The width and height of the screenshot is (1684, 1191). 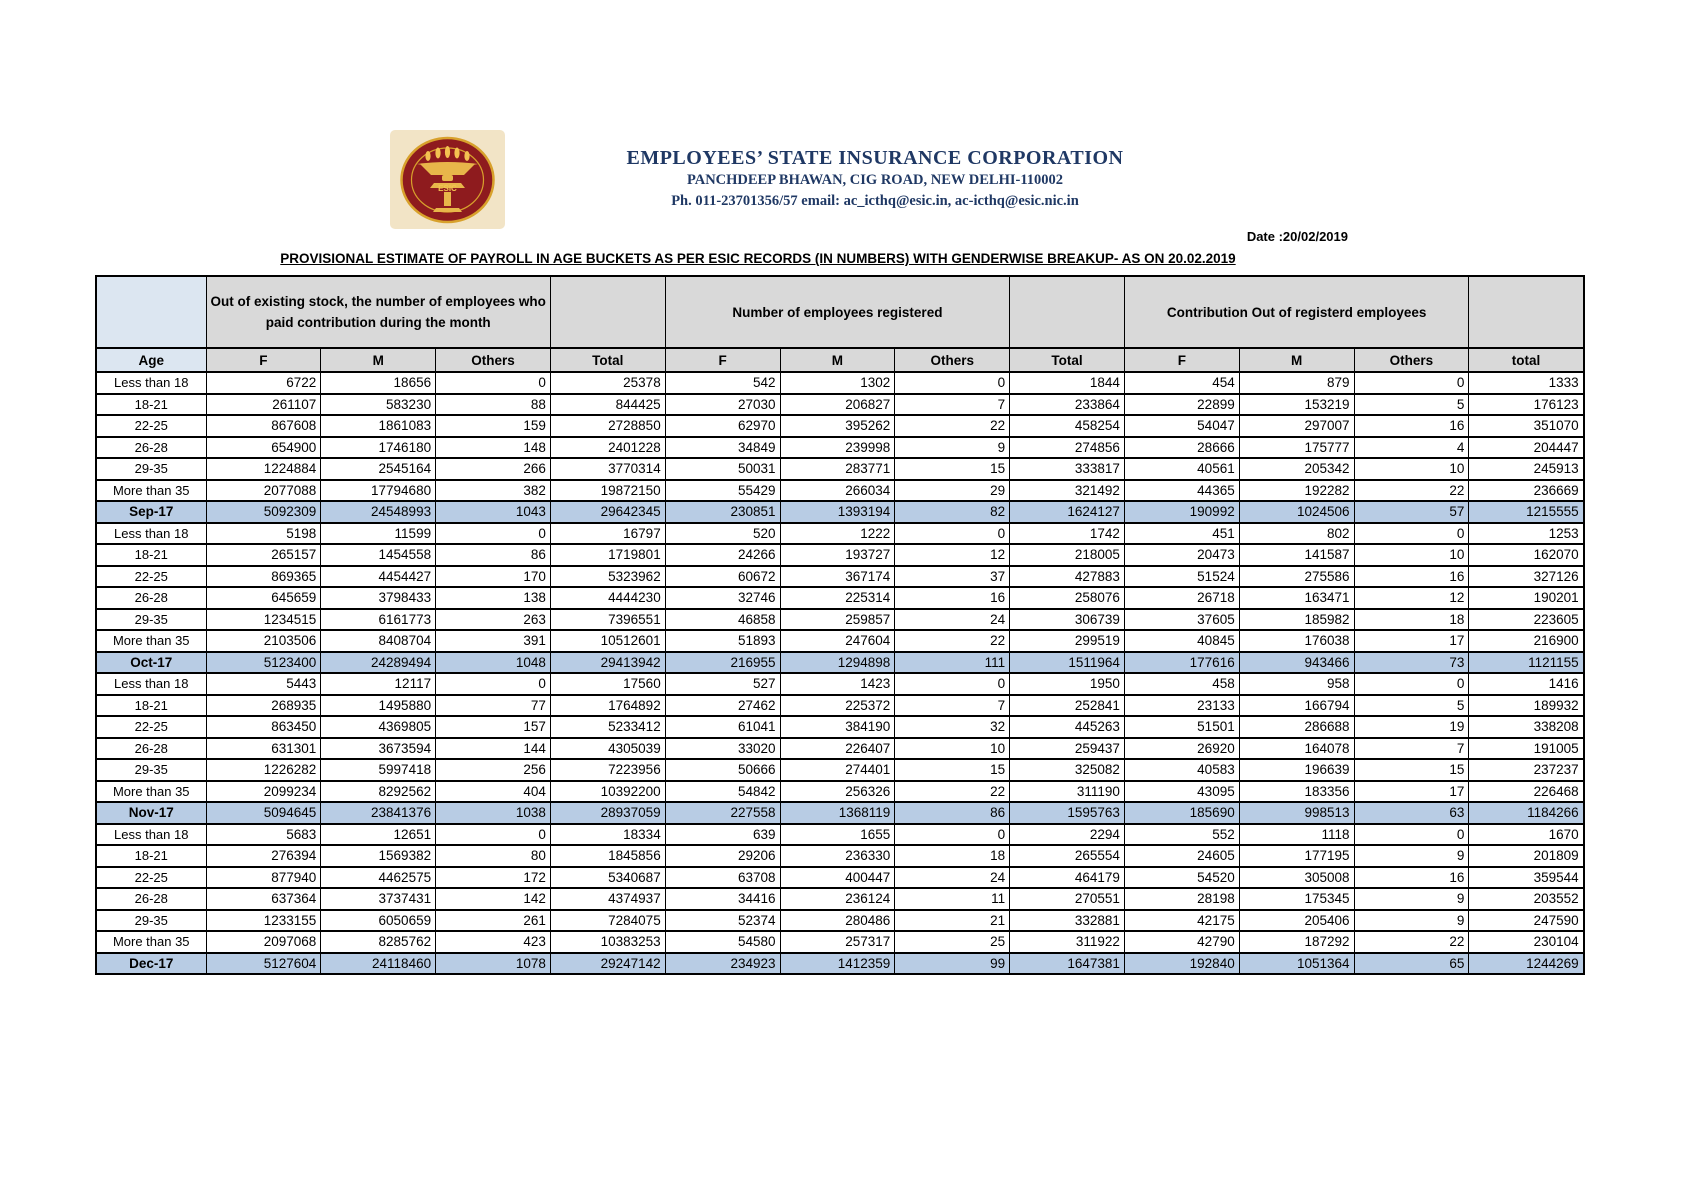 I want to click on summary-value-cell: 5127604, so click(x=263, y=963).